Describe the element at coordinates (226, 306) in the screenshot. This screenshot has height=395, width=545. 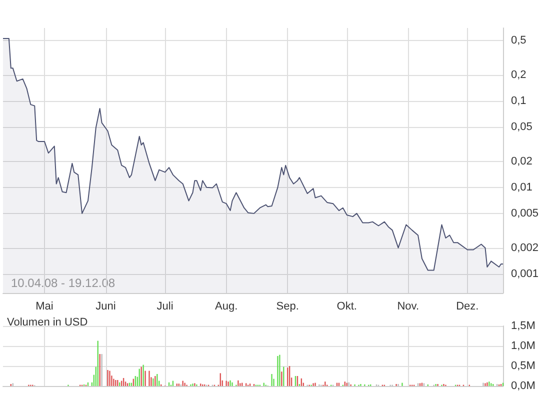
I see `x-tick-label: Aug.` at that location.